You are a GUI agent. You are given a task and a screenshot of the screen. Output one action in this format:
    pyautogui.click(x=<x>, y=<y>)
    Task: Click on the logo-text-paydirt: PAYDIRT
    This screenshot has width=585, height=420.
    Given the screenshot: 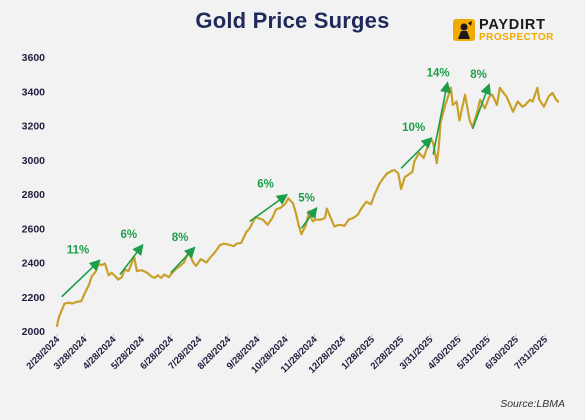 What is the action you would take?
    pyautogui.click(x=512, y=25)
    